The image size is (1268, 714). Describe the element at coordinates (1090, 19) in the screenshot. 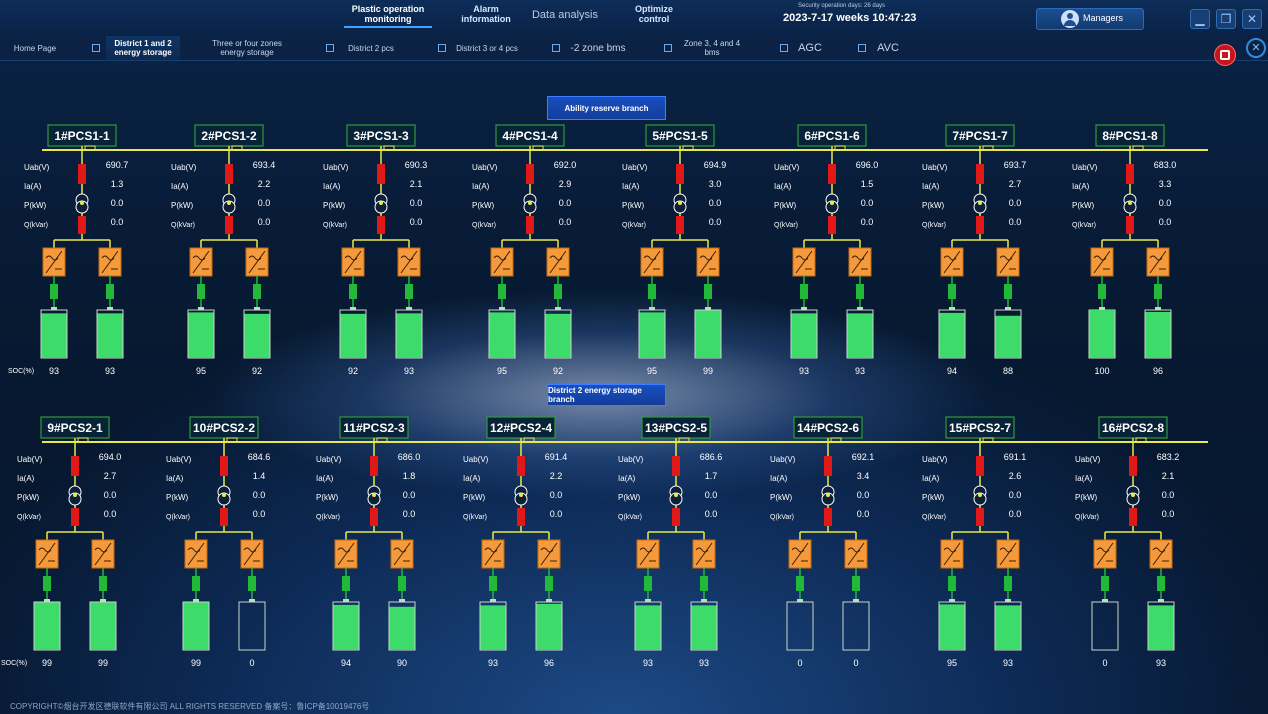

I see `user-button: Managers` at that location.